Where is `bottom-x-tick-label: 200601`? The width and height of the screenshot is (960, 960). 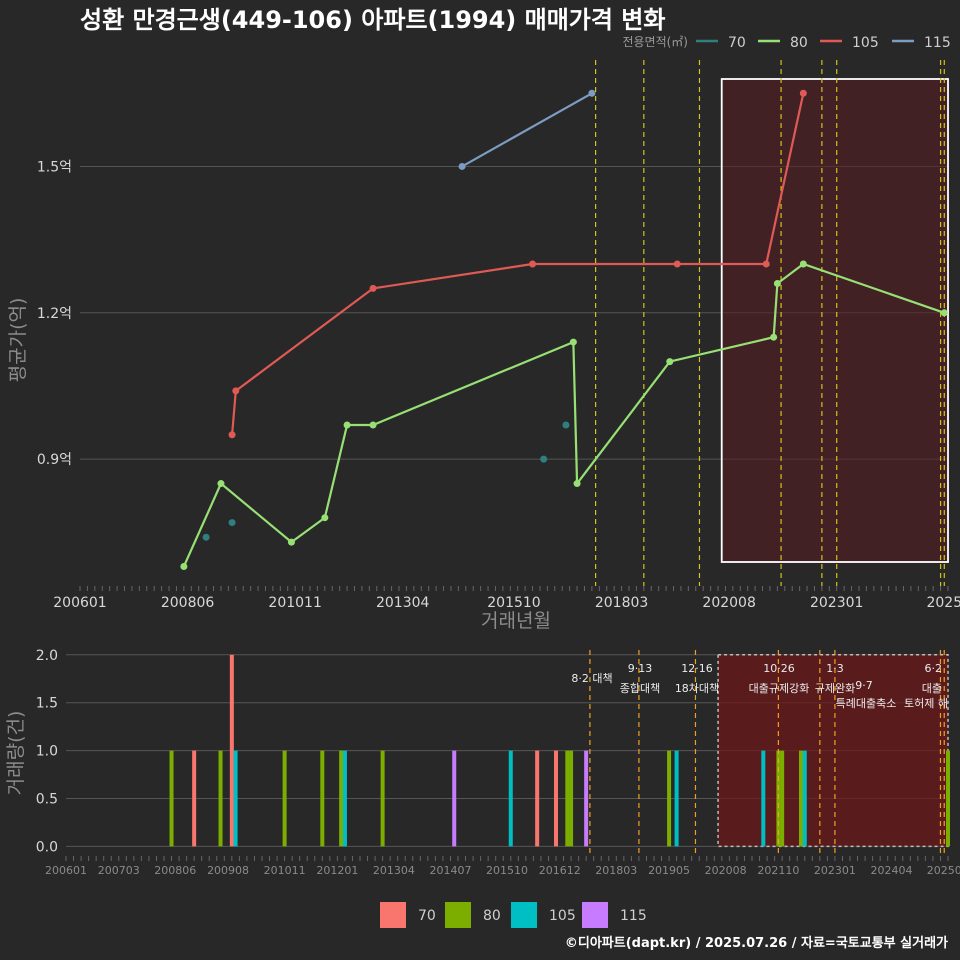 bottom-x-tick-label: 200601 is located at coordinates (66, 870).